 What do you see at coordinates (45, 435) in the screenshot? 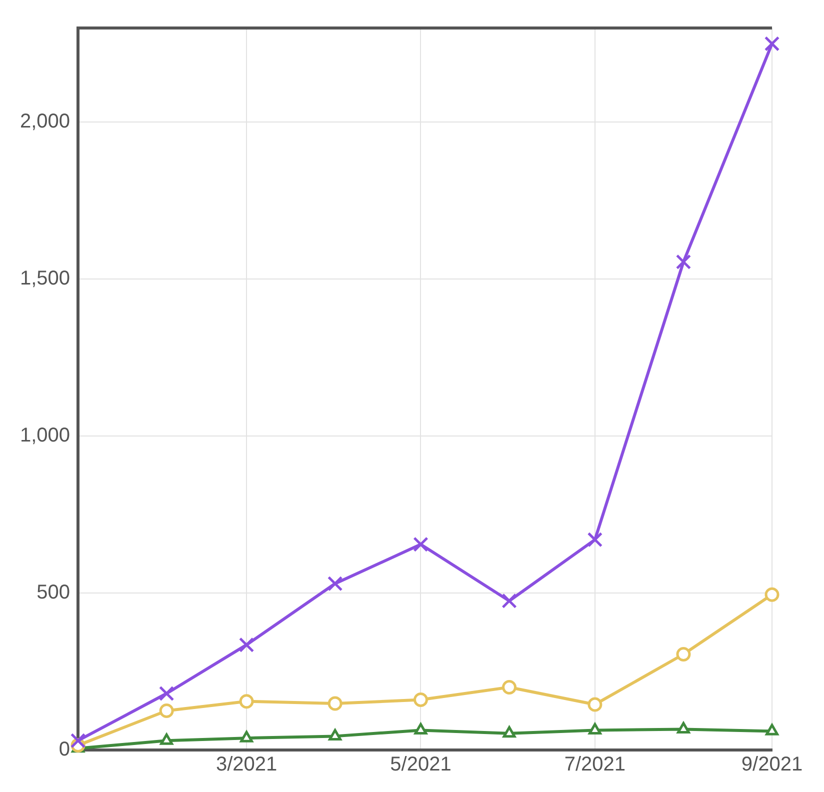
I see `y-tick-label: 1,000` at bounding box center [45, 435].